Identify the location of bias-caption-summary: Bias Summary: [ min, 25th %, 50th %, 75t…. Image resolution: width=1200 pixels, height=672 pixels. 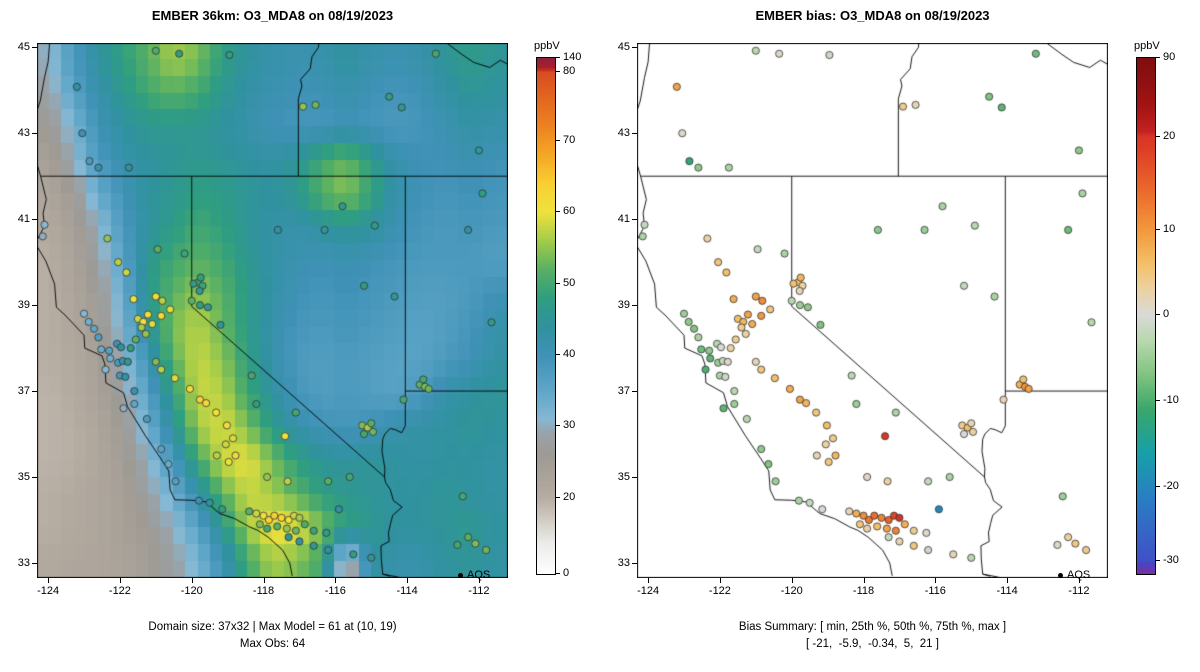
(872, 627).